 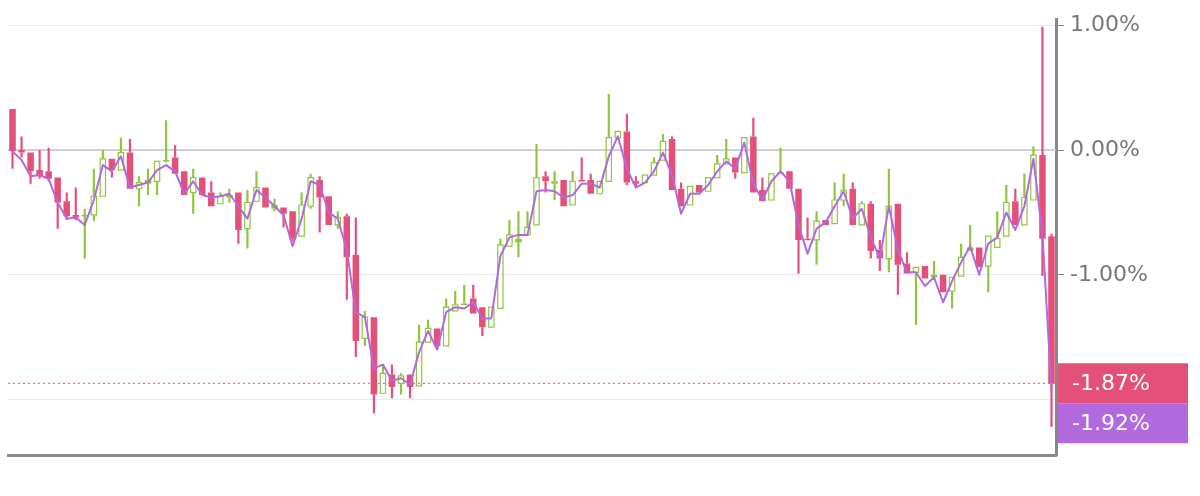 What do you see at coordinates (1111, 382) in the screenshot?
I see `ref-line-label: -1.87%` at bounding box center [1111, 382].